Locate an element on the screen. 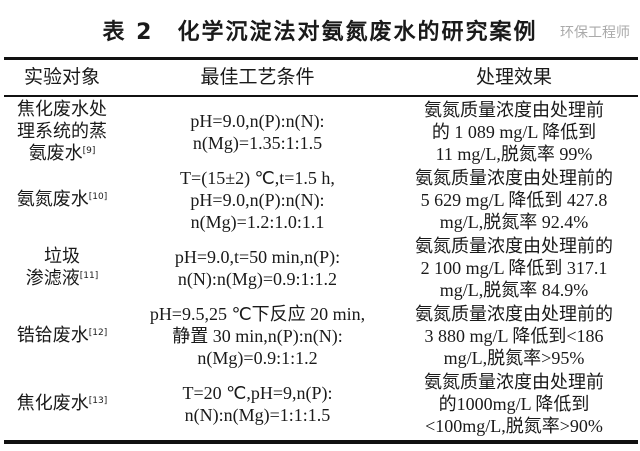 The width and height of the screenshot is (640, 451). cell-text: T=(15±2) ℃,t=1.5 h, is located at coordinates (257, 178).